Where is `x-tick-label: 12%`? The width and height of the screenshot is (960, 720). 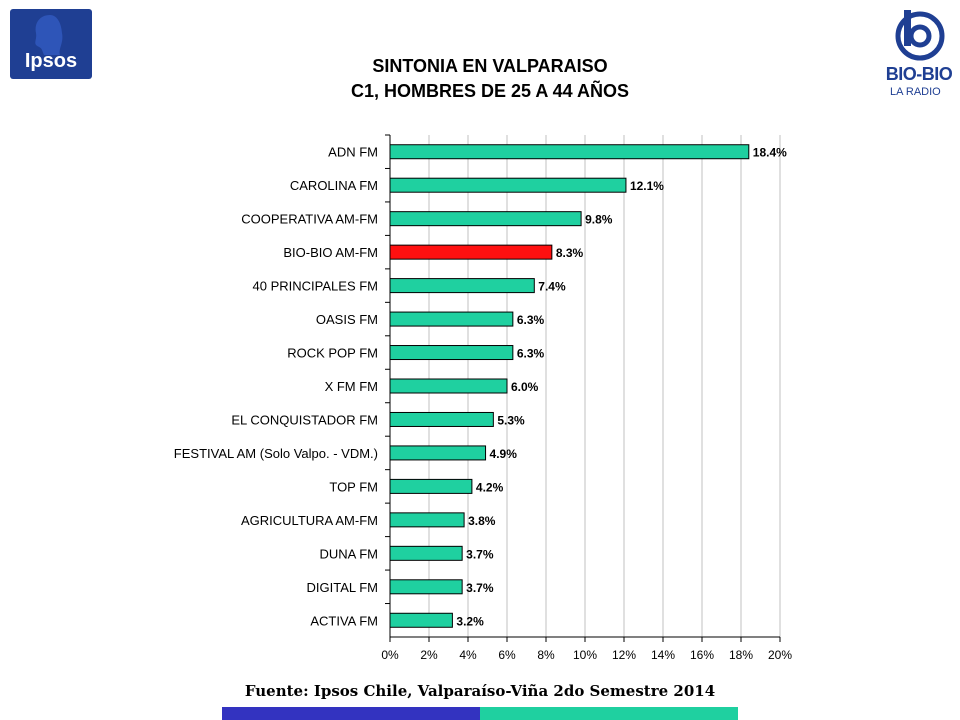
x-tick-label: 12% is located at coordinates (624, 655).